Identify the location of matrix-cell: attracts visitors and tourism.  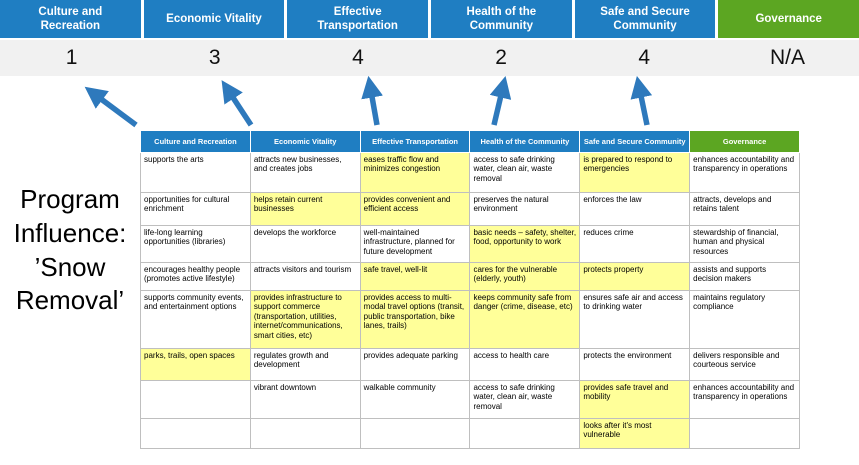
(305, 276).